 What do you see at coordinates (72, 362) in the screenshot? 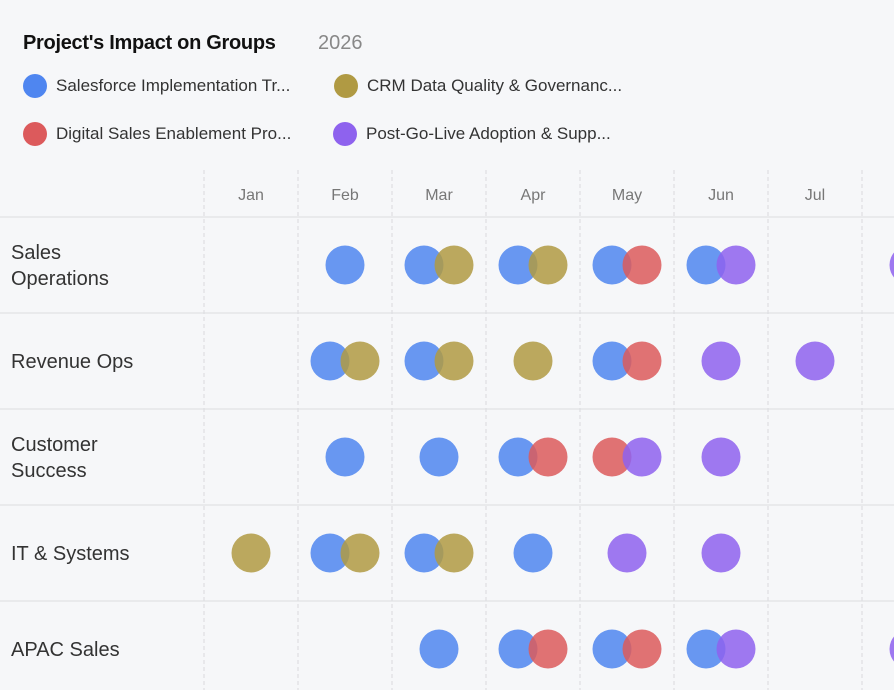
I see `row-label: Revenue Ops` at bounding box center [72, 362].